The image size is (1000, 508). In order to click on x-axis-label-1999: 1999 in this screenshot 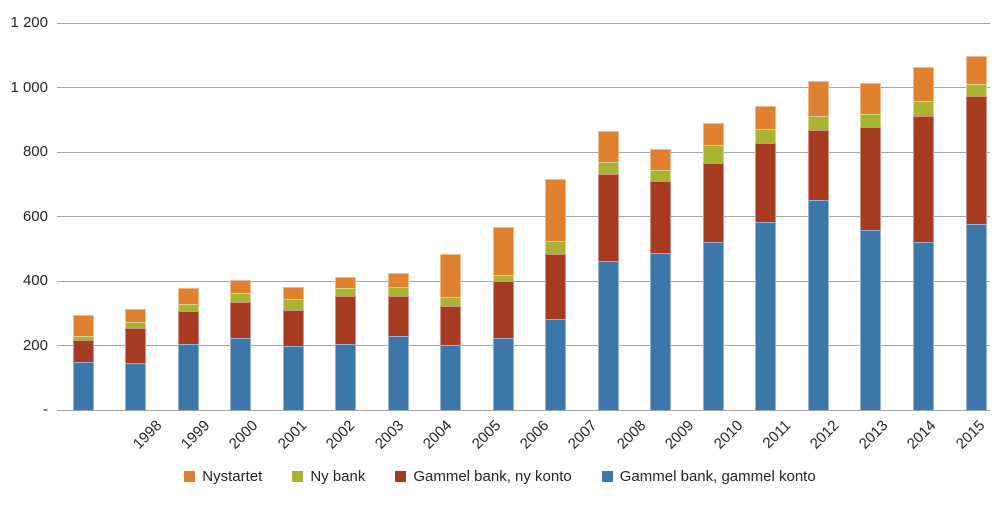, I will do `click(195, 435)`.